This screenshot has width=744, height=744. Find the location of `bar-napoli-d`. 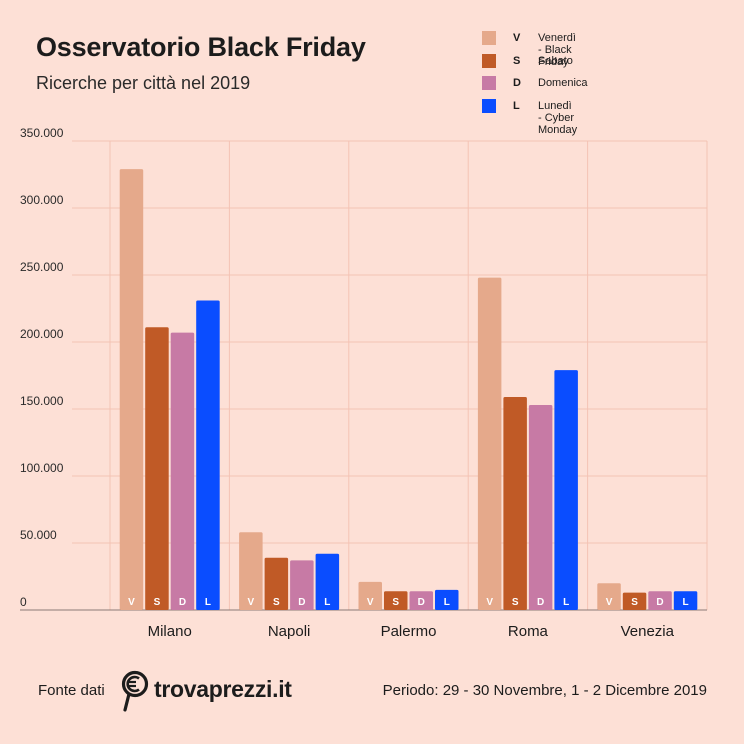

bar-napoli-d is located at coordinates (302, 585).